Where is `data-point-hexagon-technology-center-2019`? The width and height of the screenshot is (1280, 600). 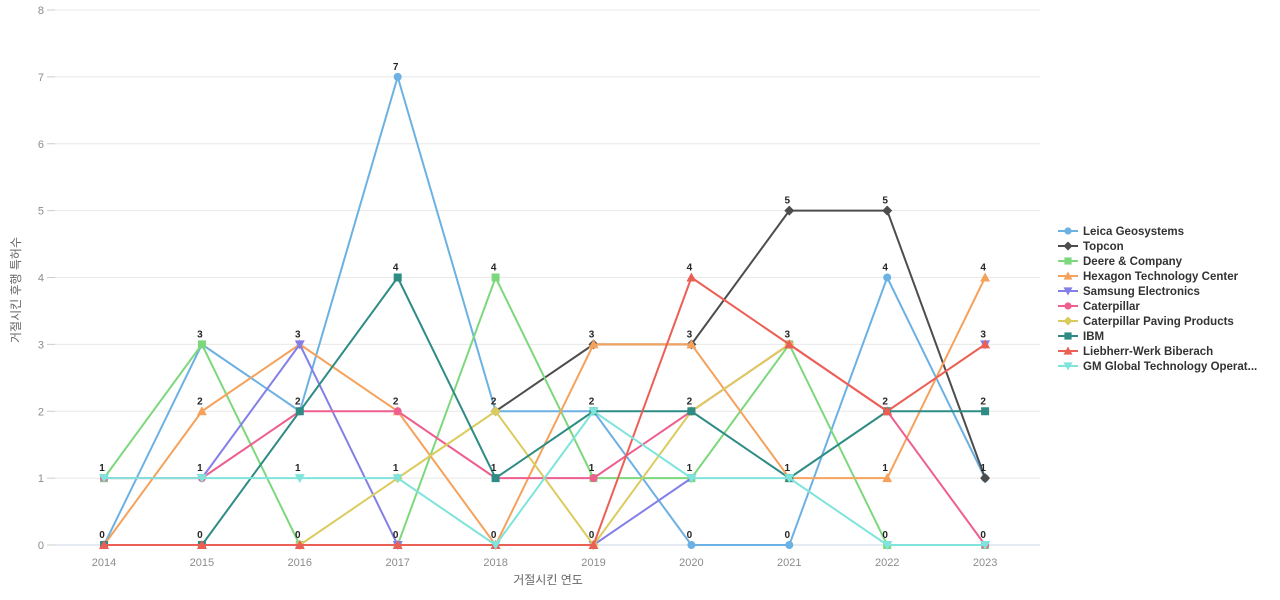
data-point-hexagon-technology-center-2019 is located at coordinates (593, 344).